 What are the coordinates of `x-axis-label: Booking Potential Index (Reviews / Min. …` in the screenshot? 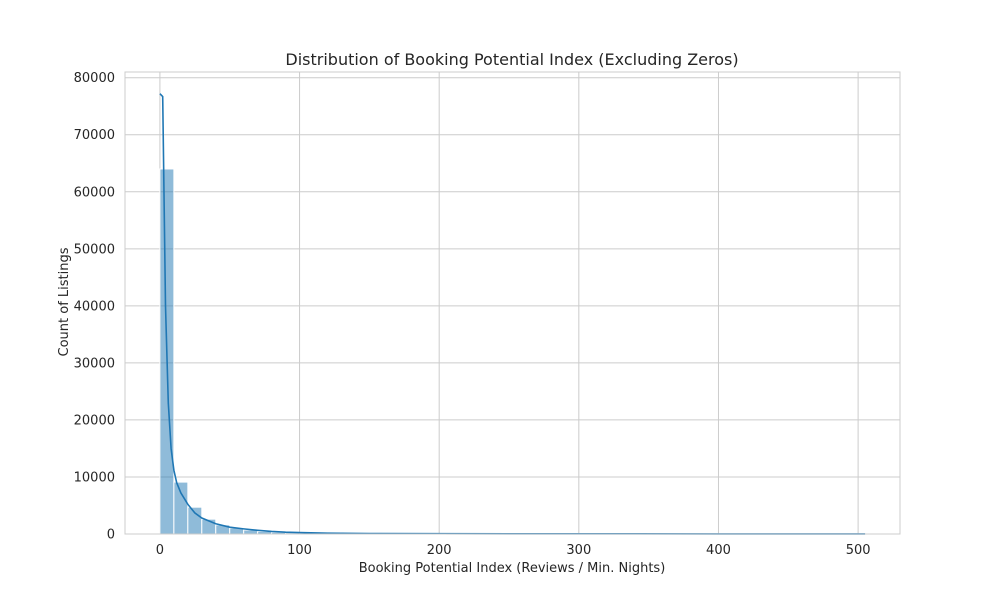 It's located at (512, 568).